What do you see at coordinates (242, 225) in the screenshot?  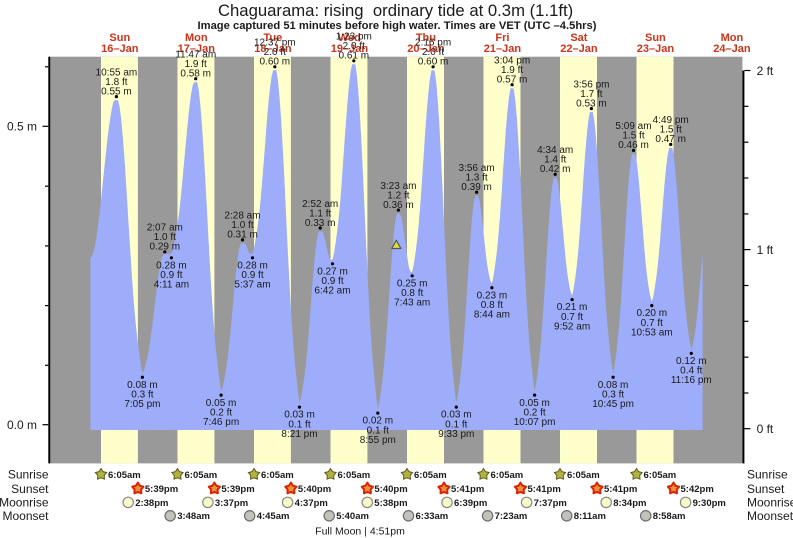 I see `svg-text: 1.0 ft` at bounding box center [242, 225].